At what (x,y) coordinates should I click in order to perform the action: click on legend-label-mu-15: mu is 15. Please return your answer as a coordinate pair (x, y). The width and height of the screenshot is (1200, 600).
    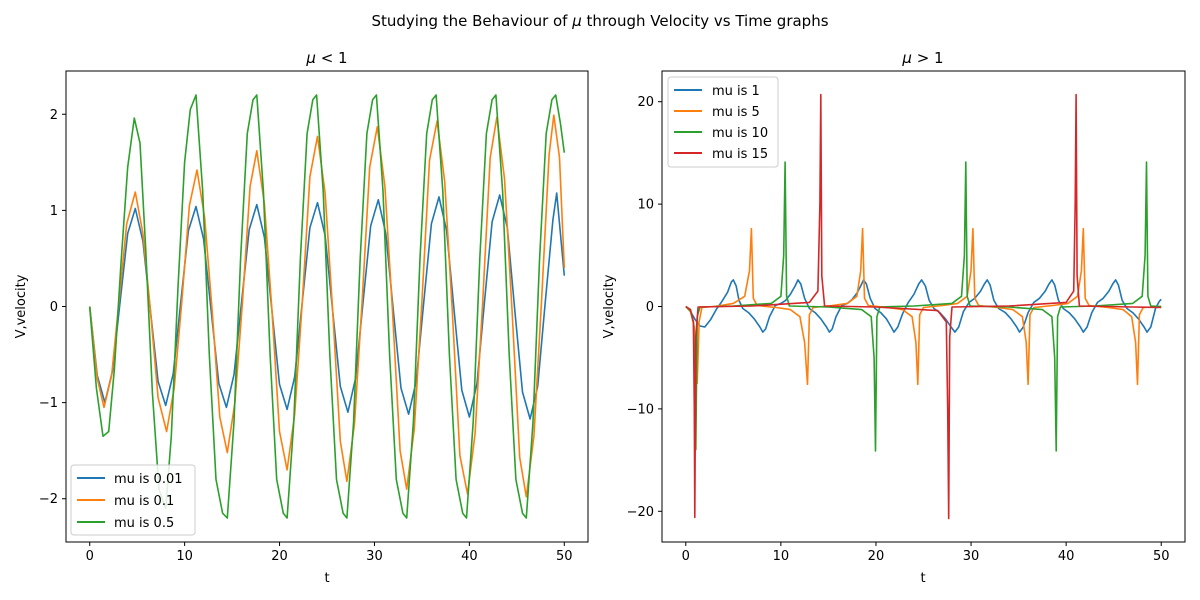
    Looking at the image, I should click on (740, 154).